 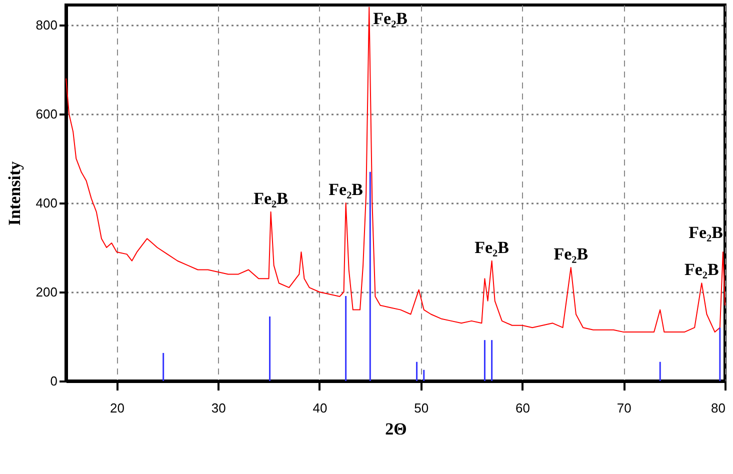 I want to click on y-tick-label: 400, so click(x=47, y=203).